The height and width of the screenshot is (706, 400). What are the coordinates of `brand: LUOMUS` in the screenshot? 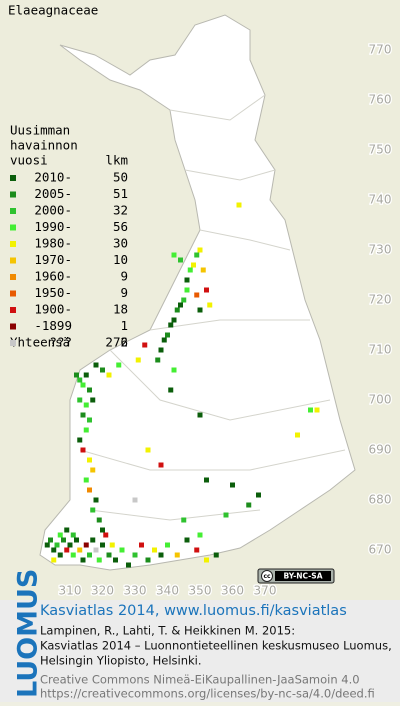 It's located at (28, 633).